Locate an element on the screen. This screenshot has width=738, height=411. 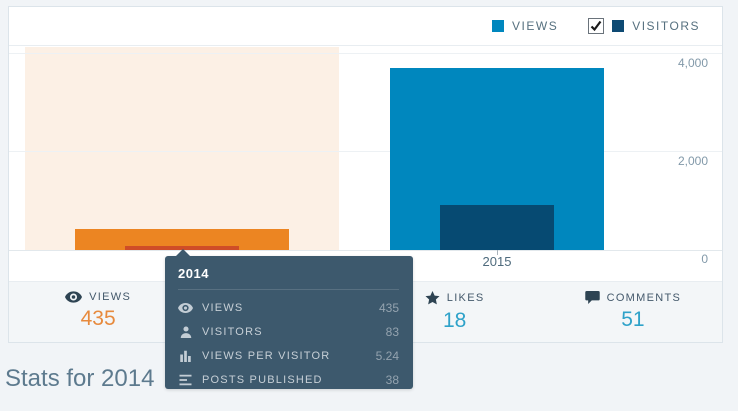
xtick-2015 is located at coordinates (497, 252).